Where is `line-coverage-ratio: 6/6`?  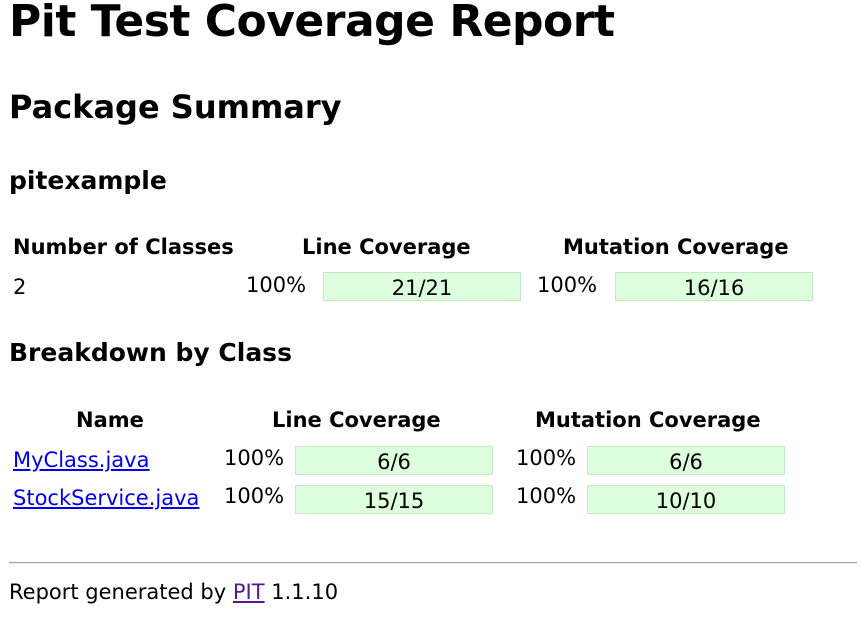 line-coverage-ratio: 6/6 is located at coordinates (394, 462).